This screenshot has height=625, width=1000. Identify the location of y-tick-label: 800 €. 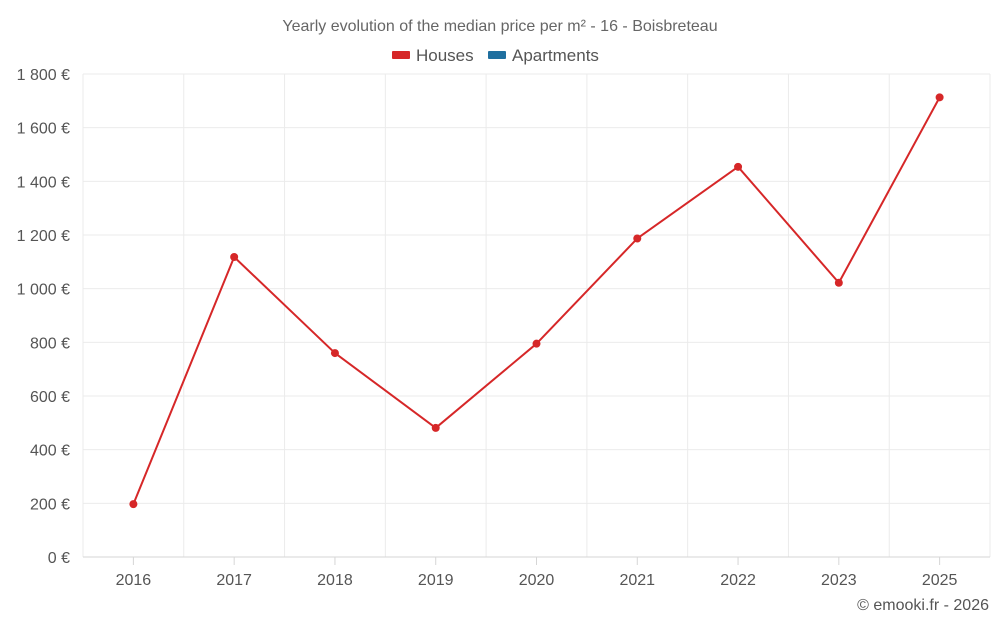
(50, 343).